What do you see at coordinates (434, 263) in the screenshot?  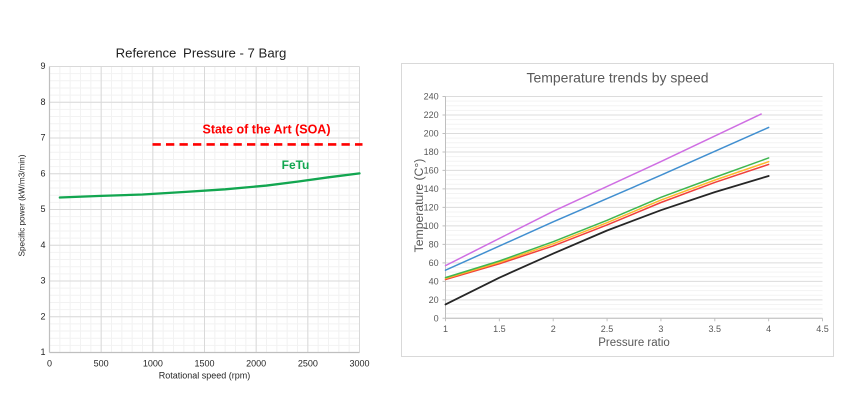 I see `svg-text: 60` at bounding box center [434, 263].